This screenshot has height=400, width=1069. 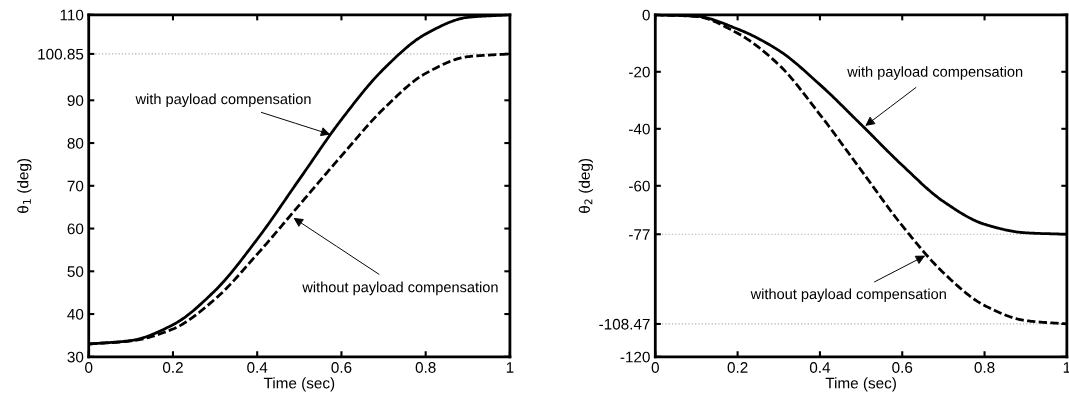 I want to click on y-tick-label: 0, so click(x=646, y=15).